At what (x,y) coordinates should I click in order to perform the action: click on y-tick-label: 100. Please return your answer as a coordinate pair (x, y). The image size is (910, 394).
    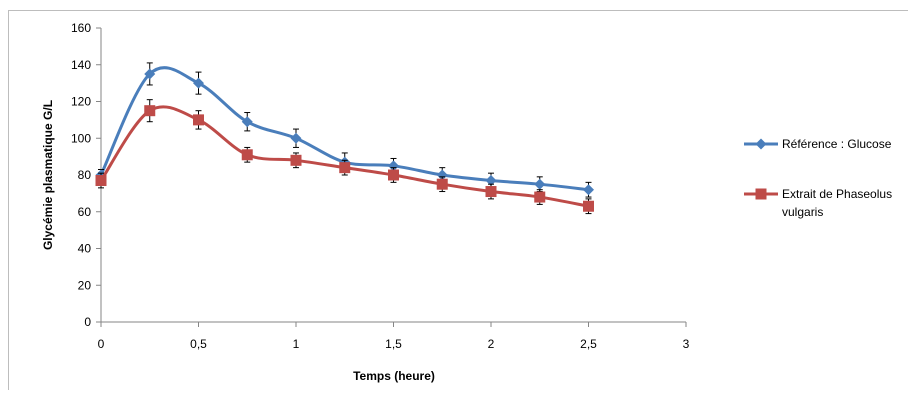
    Looking at the image, I should click on (81, 138).